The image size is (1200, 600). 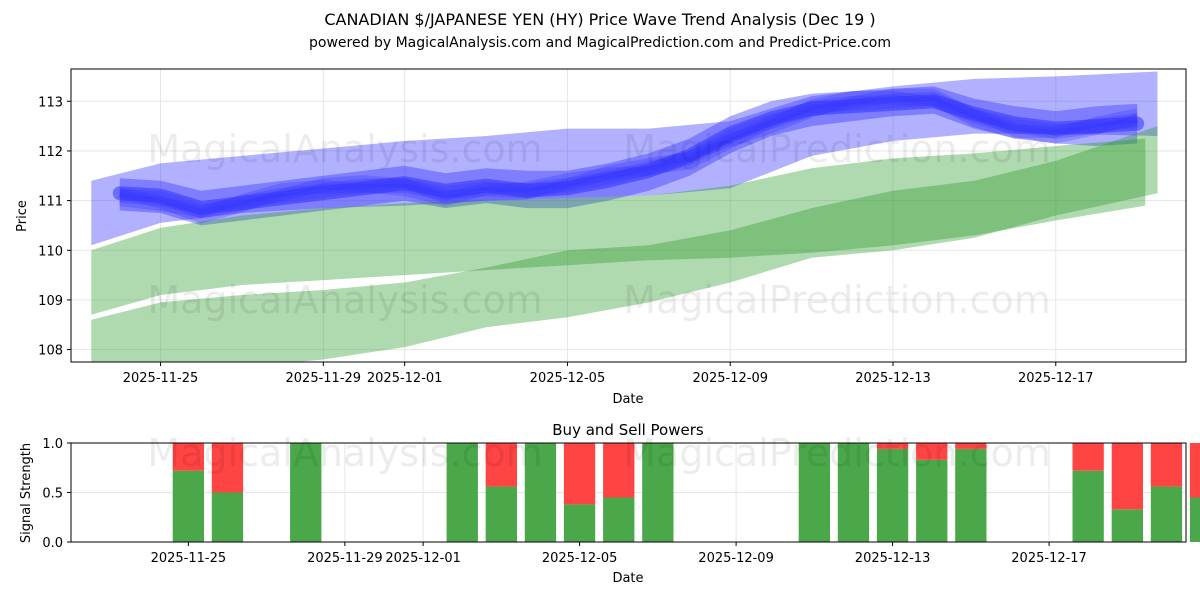 I want to click on price-y-tick-label: 108, so click(x=50, y=351).